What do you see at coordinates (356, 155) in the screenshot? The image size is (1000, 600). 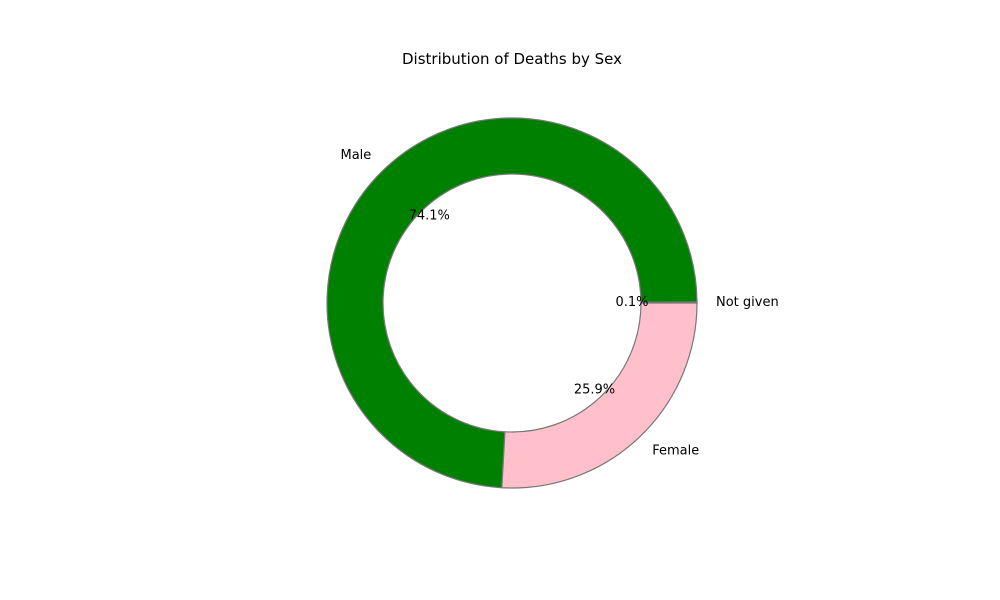 I see `slice-label-male: Male` at bounding box center [356, 155].